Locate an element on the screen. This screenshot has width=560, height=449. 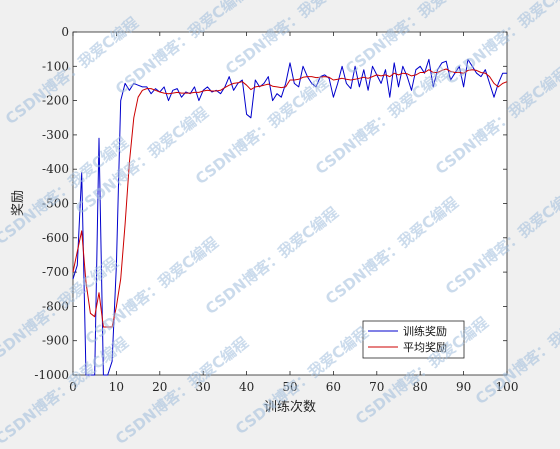
x-tick-label: 50 is located at coordinates (289, 387).